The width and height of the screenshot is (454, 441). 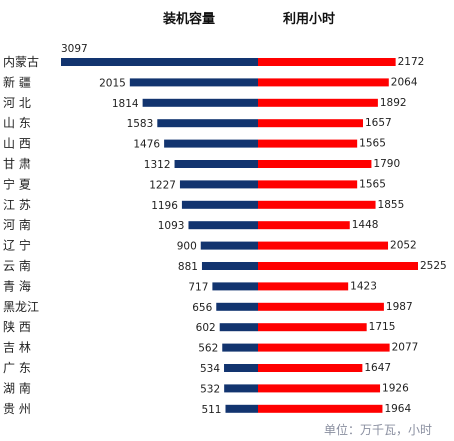 I want to click on hours-value-label: 1855, so click(x=391, y=205).